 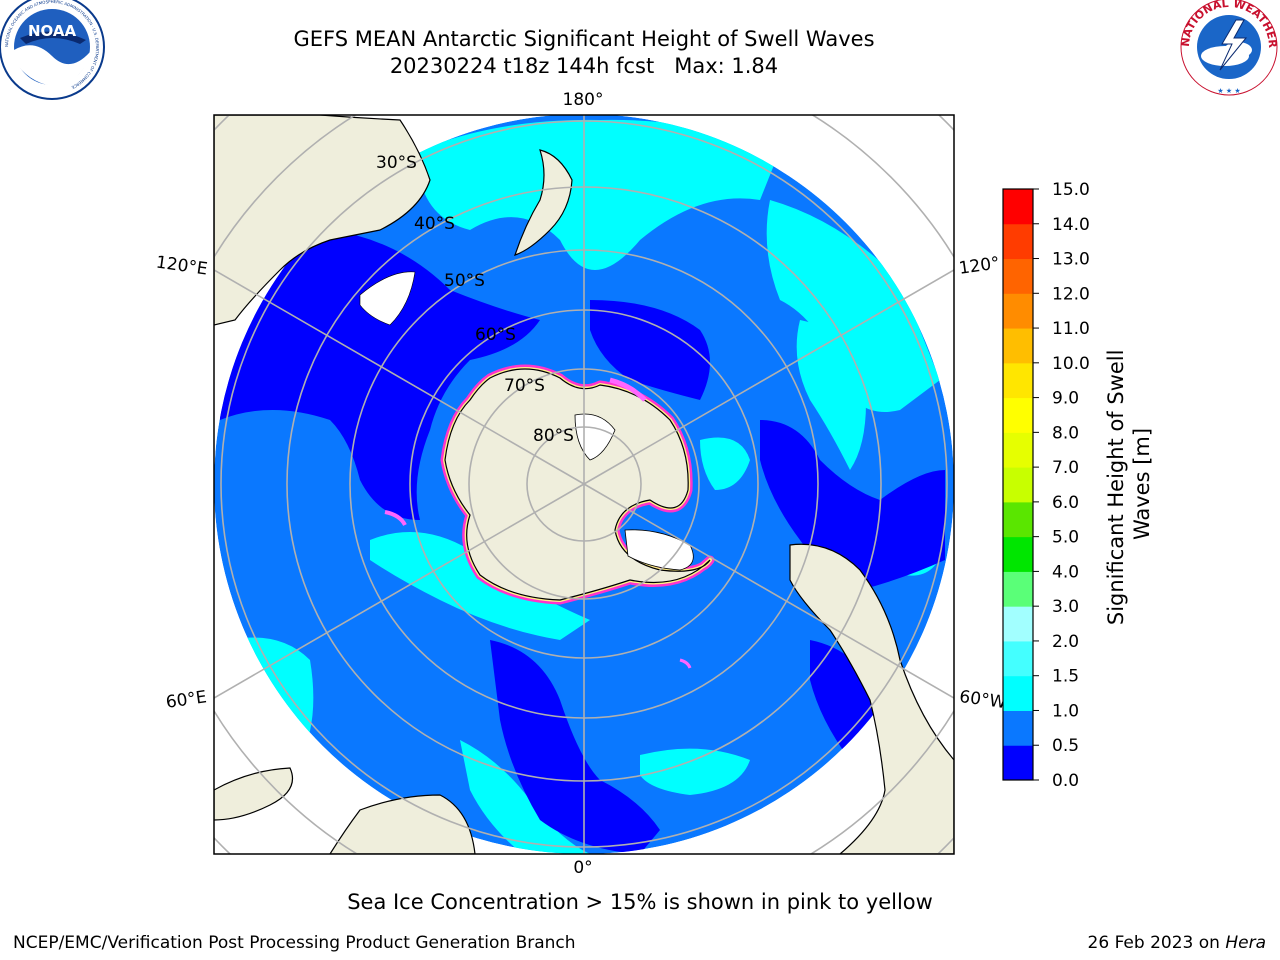 I want to click on lat-label: 30°S, so click(x=396, y=163).